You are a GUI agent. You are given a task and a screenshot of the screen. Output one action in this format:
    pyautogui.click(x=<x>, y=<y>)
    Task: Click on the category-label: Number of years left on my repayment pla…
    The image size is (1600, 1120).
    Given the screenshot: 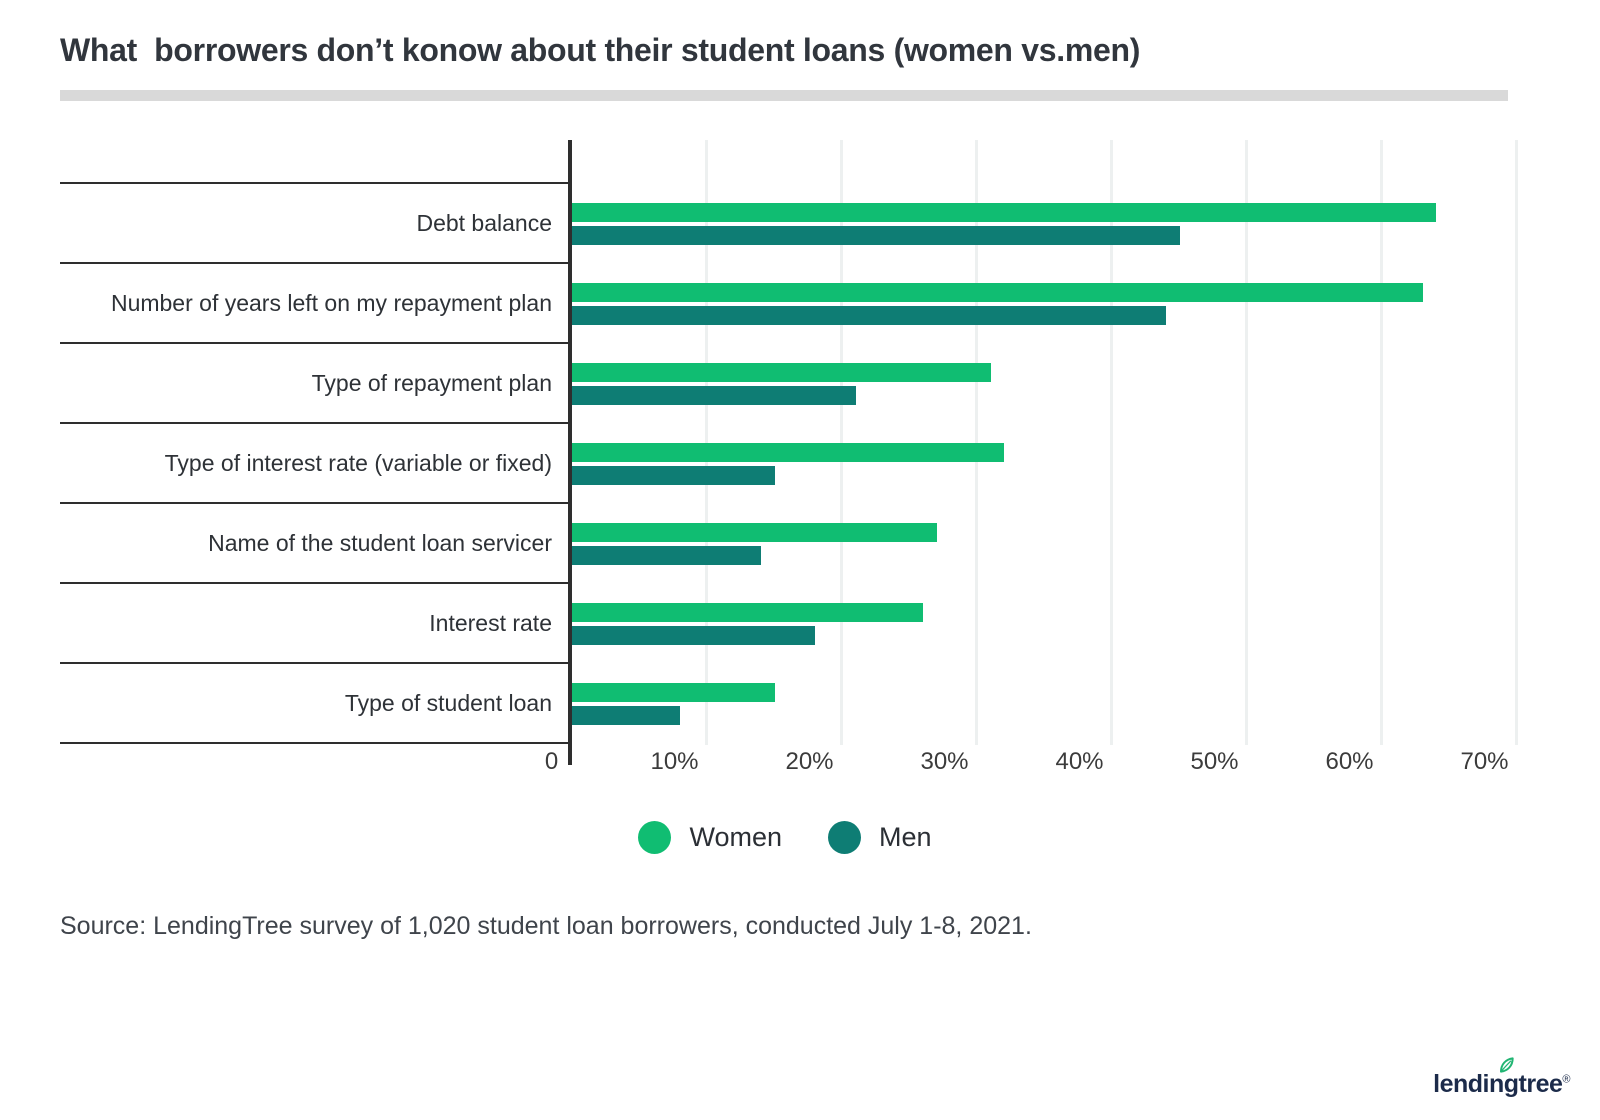 What is the action you would take?
    pyautogui.click(x=331, y=302)
    